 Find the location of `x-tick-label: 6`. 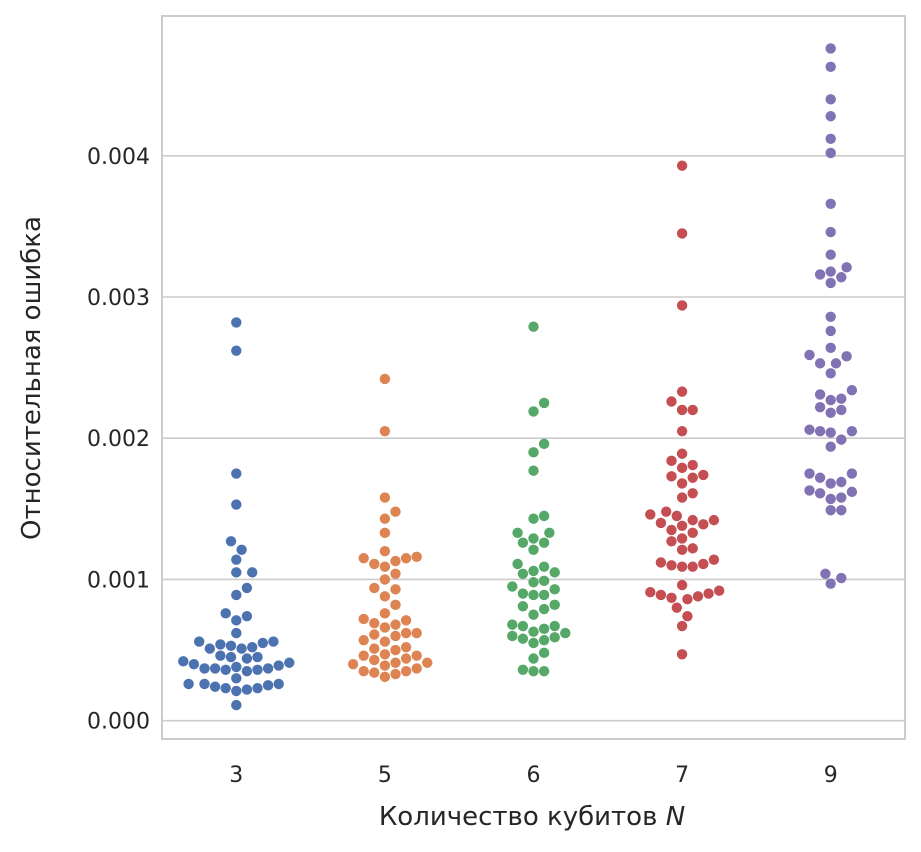

x-tick-label: 6 is located at coordinates (534, 775).